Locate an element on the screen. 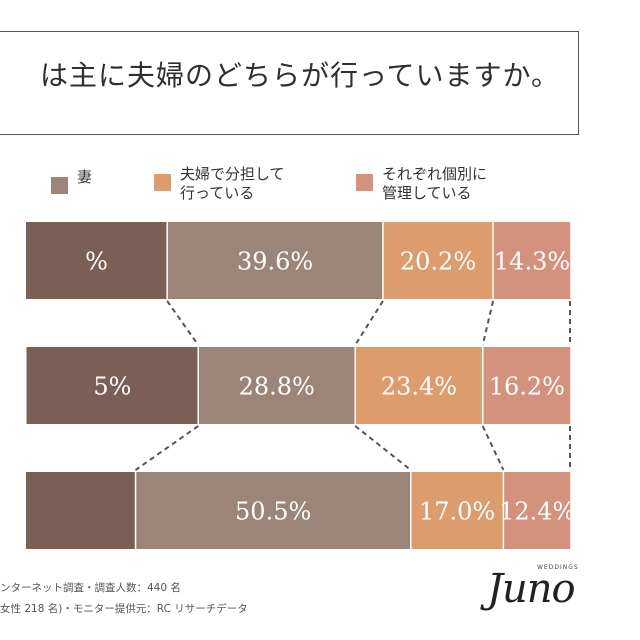 The width and height of the screenshot is (640, 640). bar-segment-row2-s4 is located at coordinates (527, 385).